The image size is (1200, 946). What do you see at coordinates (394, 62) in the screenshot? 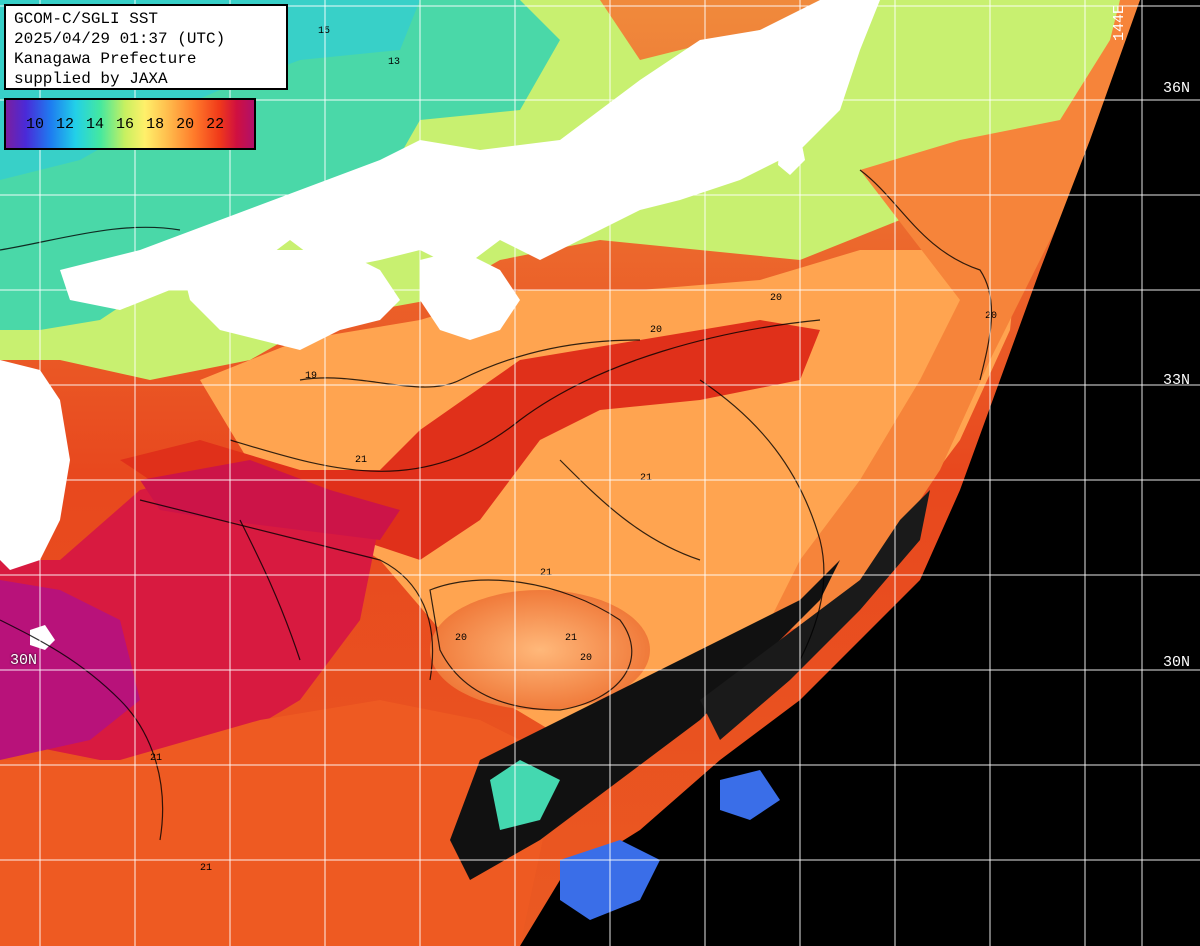
I see `contour-label: 13` at bounding box center [394, 62].